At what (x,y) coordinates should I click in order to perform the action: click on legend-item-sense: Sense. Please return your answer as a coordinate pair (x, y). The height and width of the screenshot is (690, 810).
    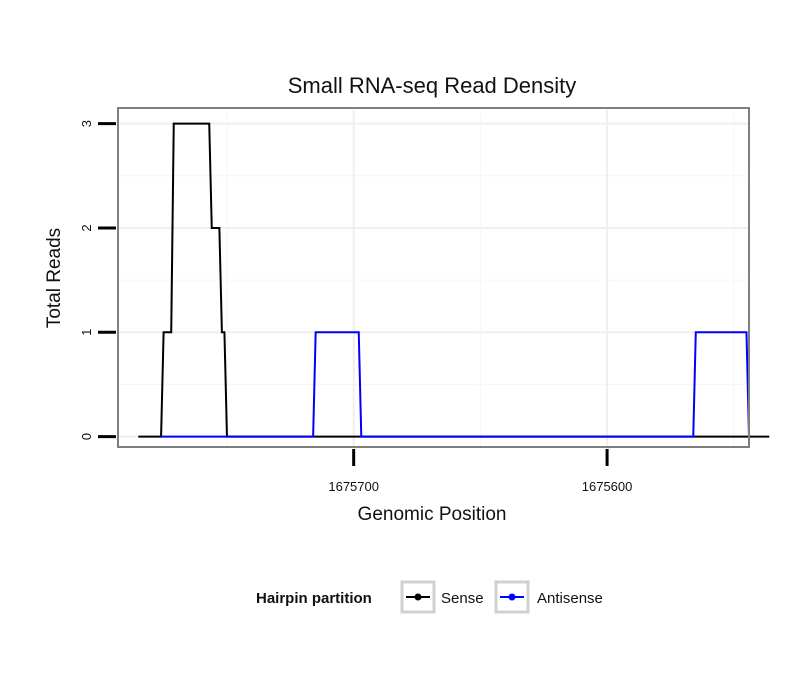
    Looking at the image, I should click on (442, 597).